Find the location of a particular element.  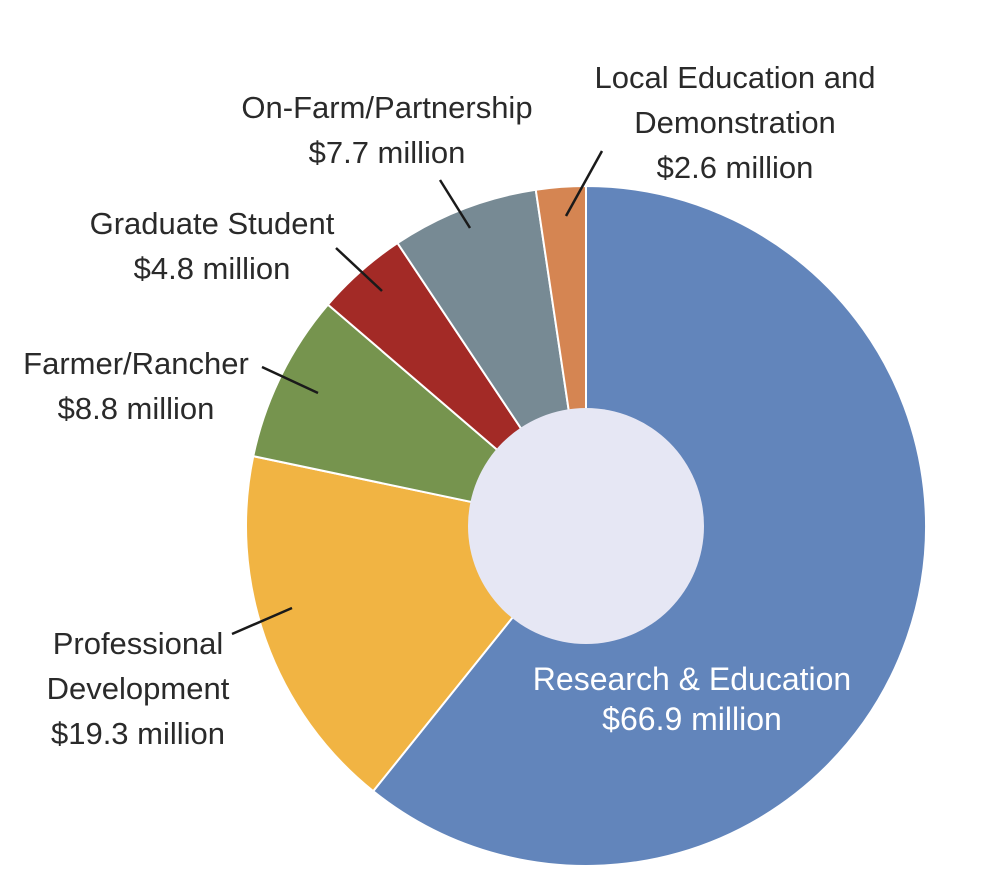

leader-line-on-farm-partnership is located at coordinates (455, 204).